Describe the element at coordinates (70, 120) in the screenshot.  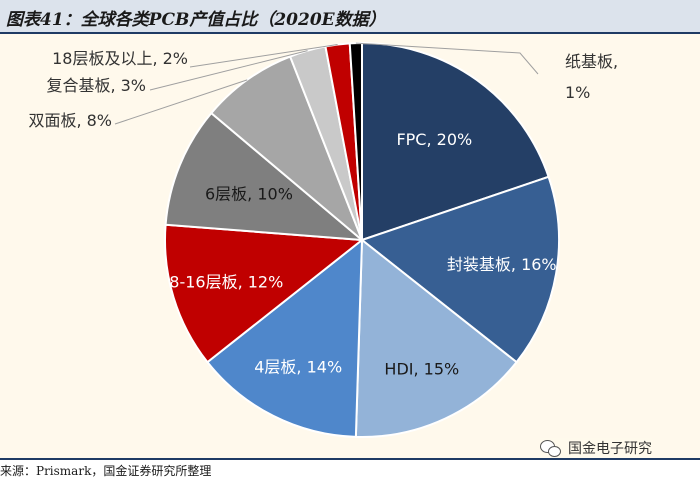
I see `slice-label-7: 双面板, 8%` at that location.